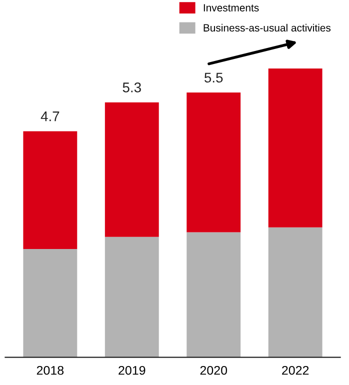  Describe the element at coordinates (295, 370) in the screenshot. I see `x-tick-label: 2022` at that location.